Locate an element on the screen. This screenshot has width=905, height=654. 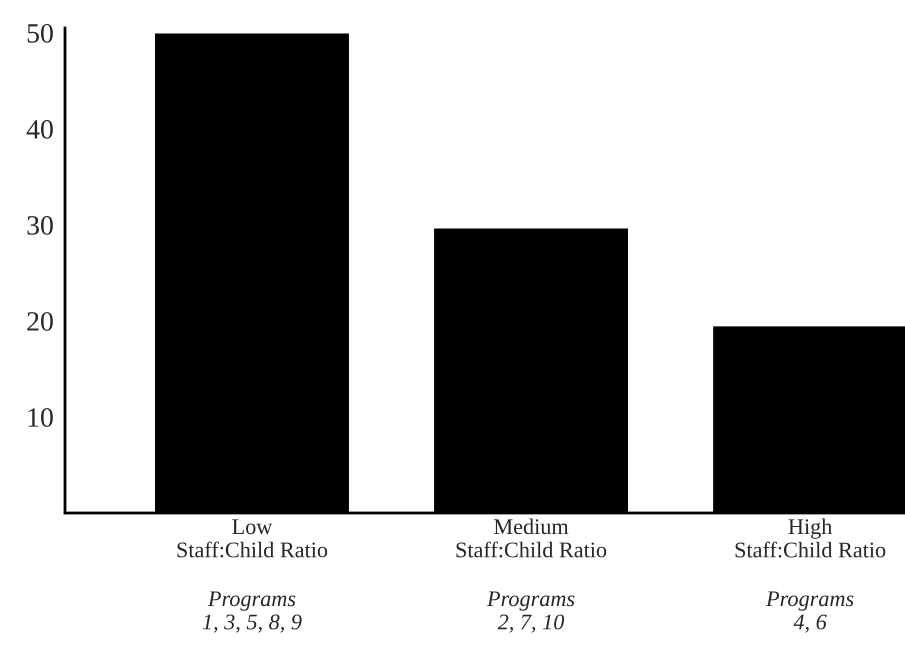
y-tick-label: 10 is located at coordinates (40, 417).